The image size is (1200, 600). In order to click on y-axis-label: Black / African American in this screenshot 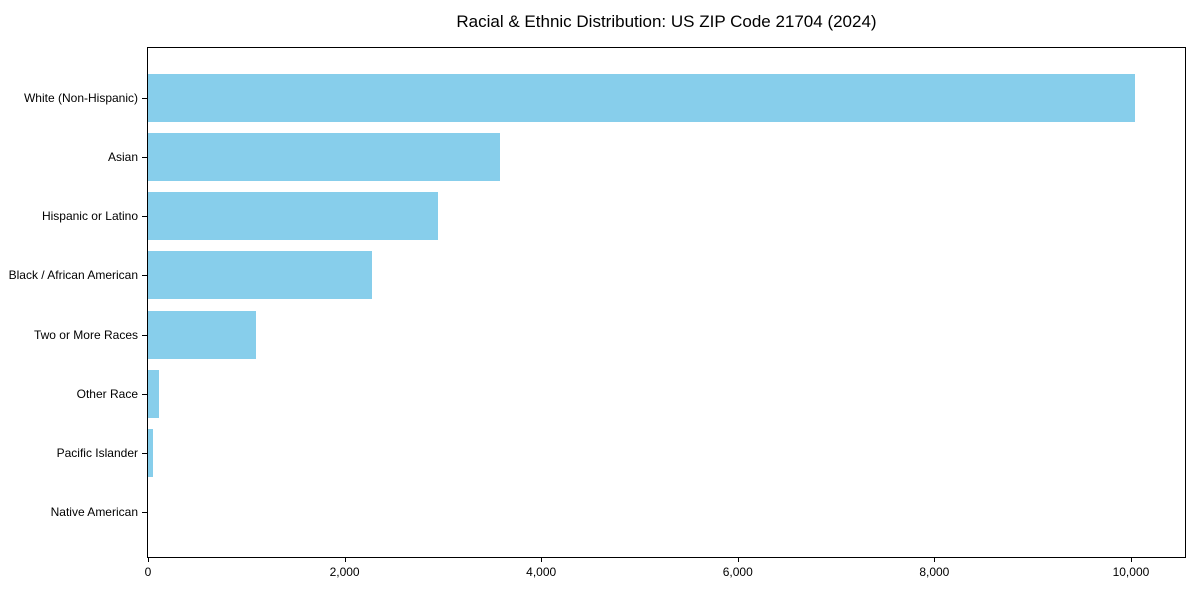, I will do `click(73, 275)`.